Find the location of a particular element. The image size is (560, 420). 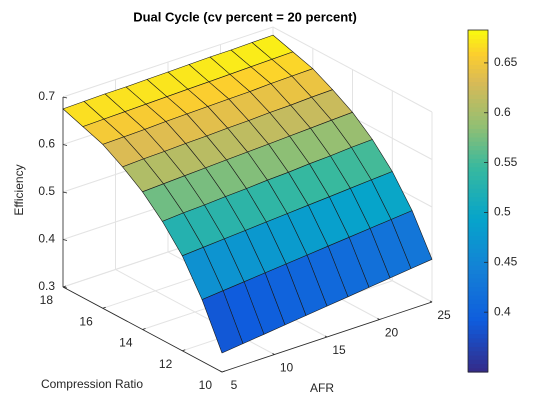

colorbar-frame is located at coordinates (478, 201).